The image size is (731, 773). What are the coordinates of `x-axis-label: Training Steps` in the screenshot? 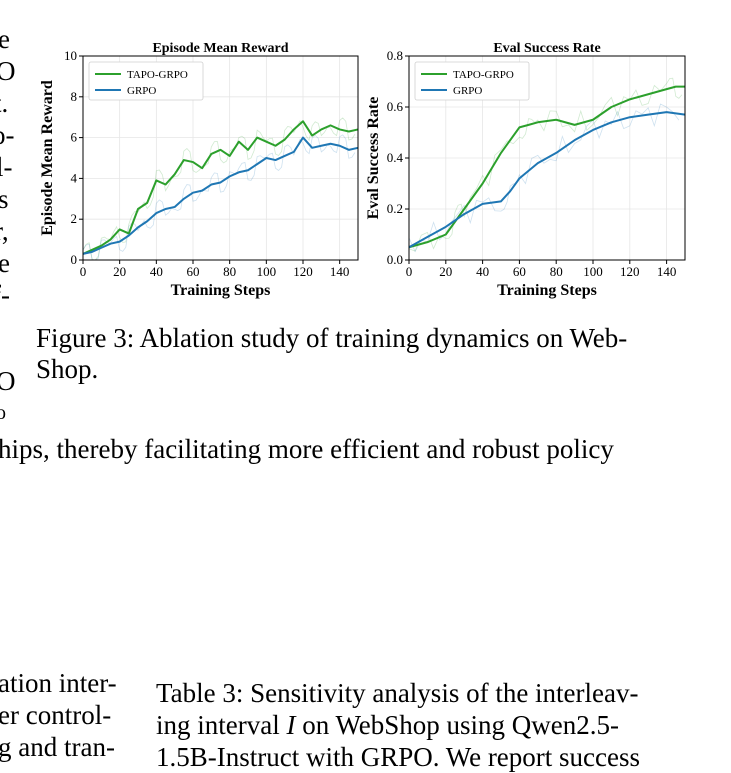 It's located at (547, 290).